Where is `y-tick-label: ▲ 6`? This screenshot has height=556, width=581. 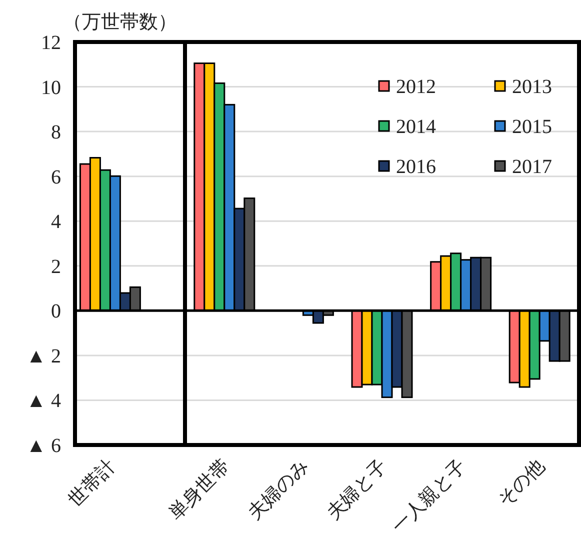
y-tick-label: ▲ 6 is located at coordinates (43, 446).